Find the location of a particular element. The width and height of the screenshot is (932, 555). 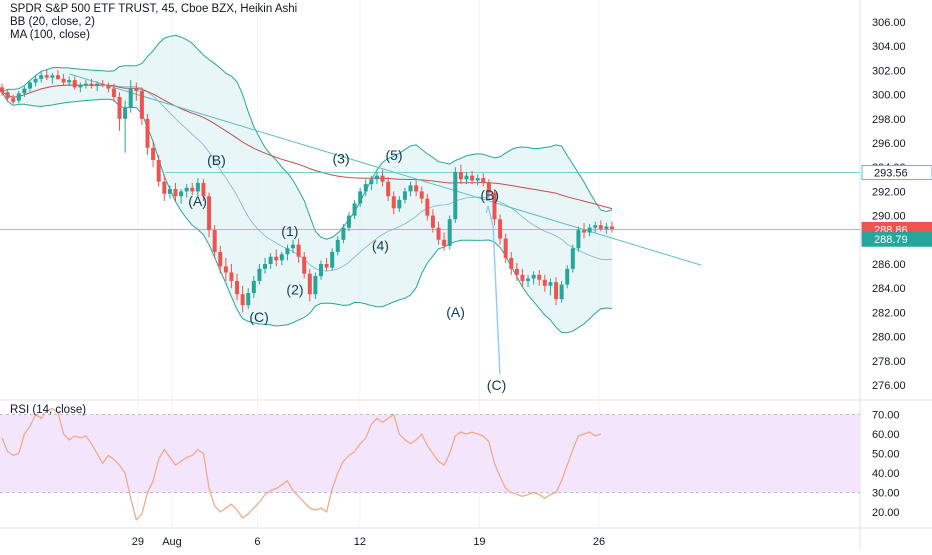

time-tick-label: 29 is located at coordinates (138, 542).